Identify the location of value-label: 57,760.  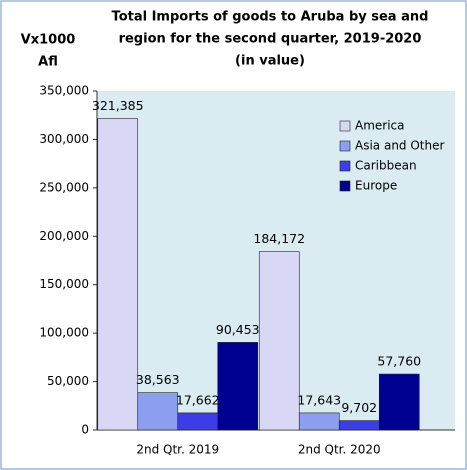
(399, 361).